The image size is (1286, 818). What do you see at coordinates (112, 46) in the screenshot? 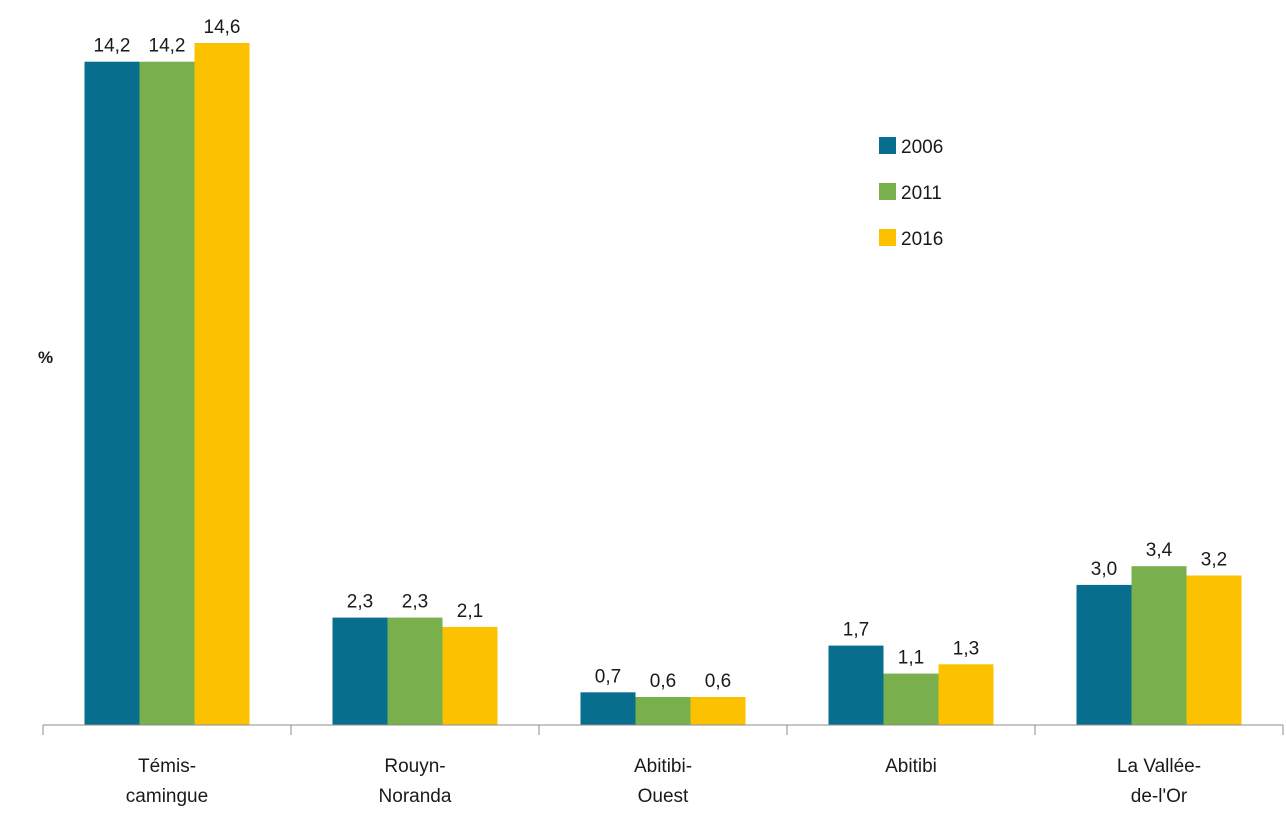
I see `data-label-2006-0: 14,2` at bounding box center [112, 46].